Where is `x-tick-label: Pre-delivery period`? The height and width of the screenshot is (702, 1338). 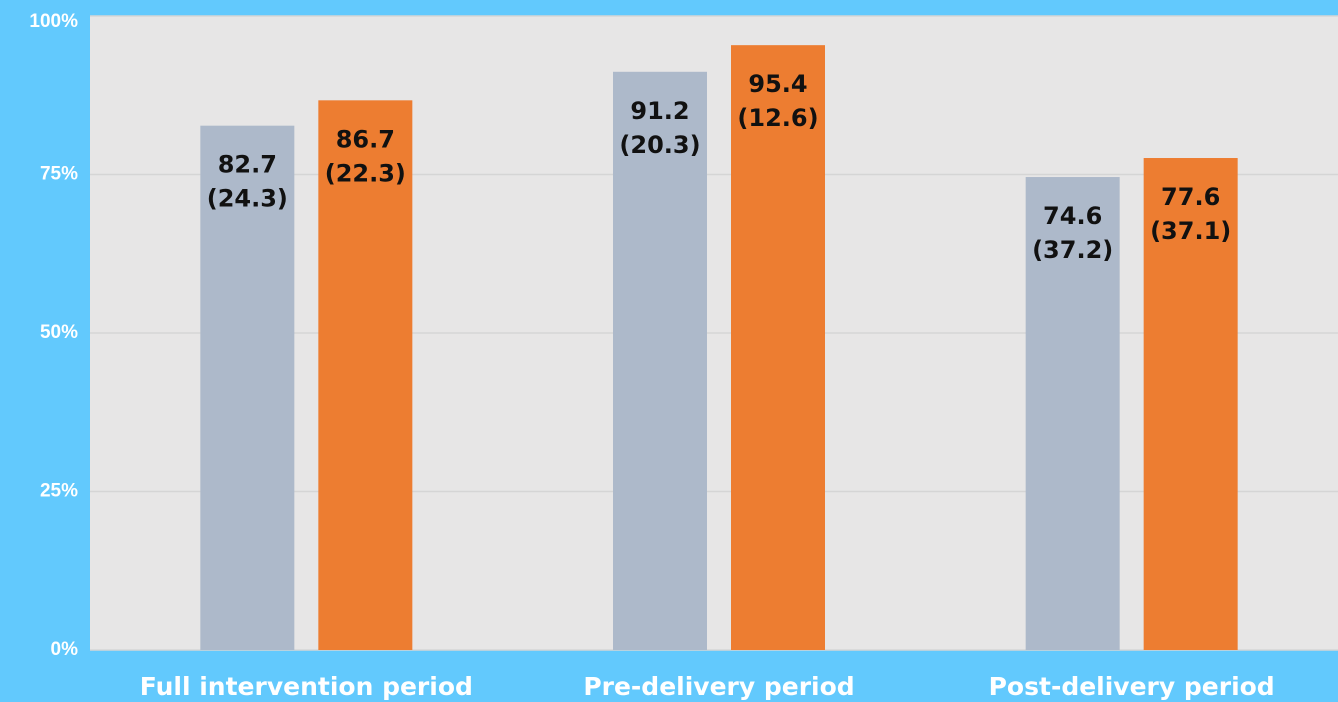
x-tick-label: Pre-delivery period is located at coordinates (718, 686).